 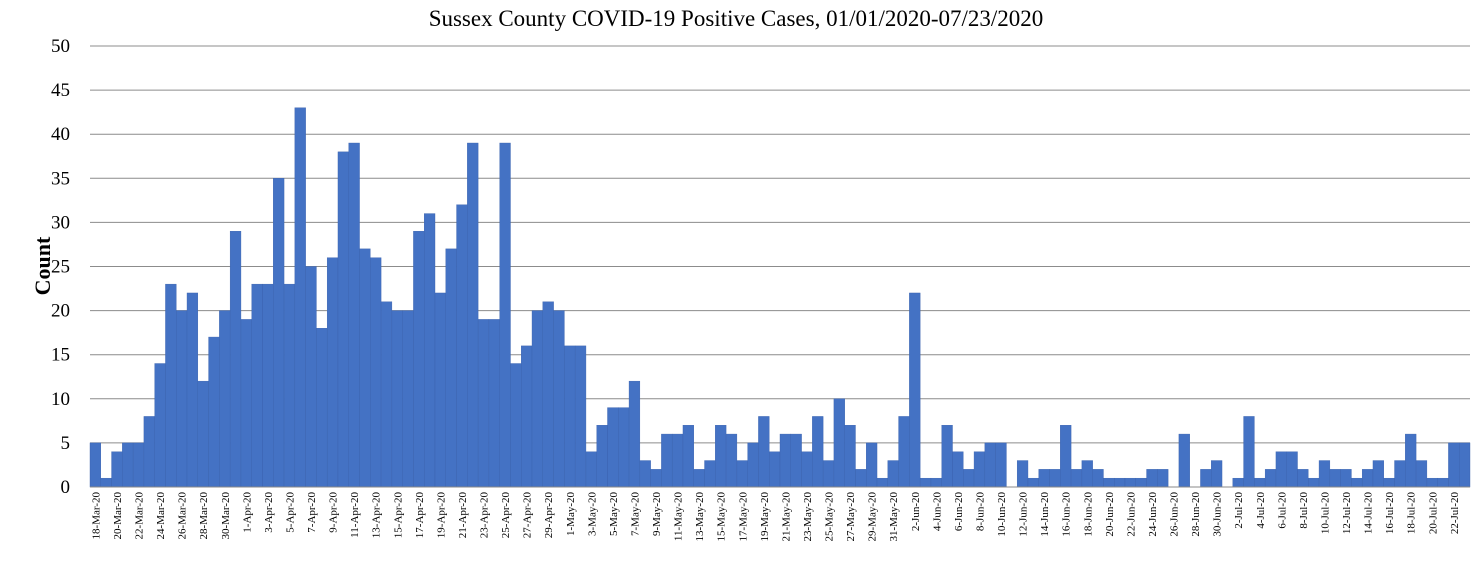 What do you see at coordinates (60, 355) in the screenshot?
I see `y-tick-label: 15` at bounding box center [60, 355].